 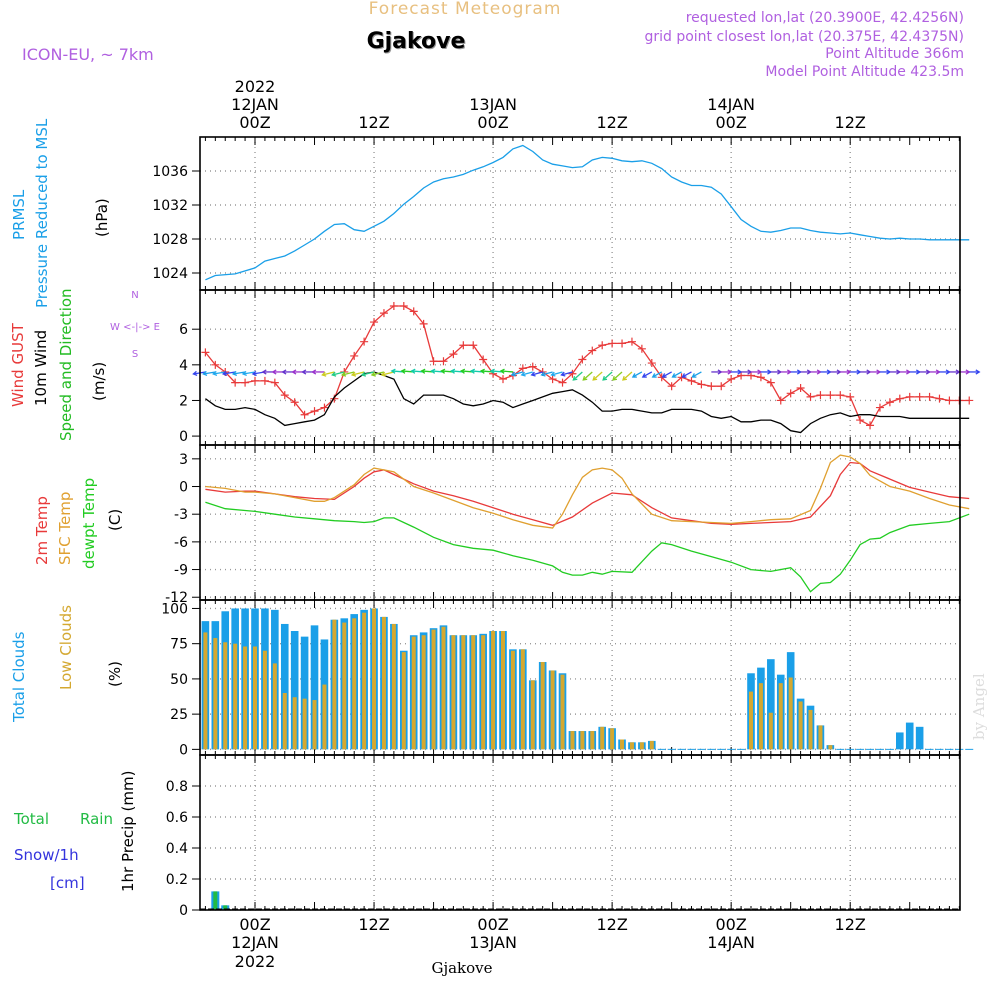 What do you see at coordinates (89, 523) in the screenshot?
I see `dewpt-label: dewpt Temp` at bounding box center [89, 523].